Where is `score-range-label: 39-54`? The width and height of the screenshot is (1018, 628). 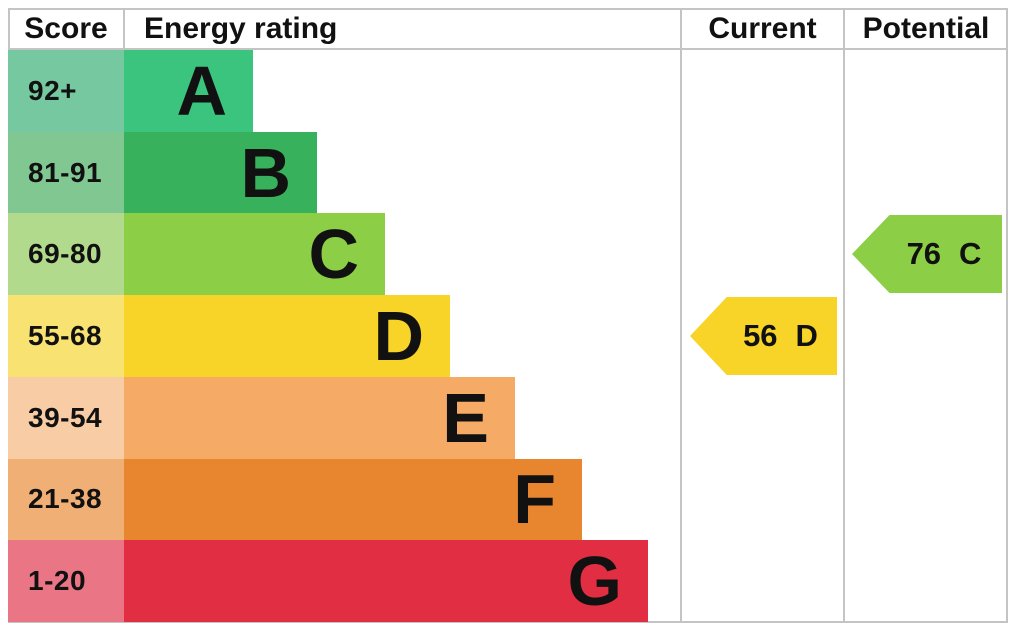 score-range-label: 39-54 is located at coordinates (65, 417).